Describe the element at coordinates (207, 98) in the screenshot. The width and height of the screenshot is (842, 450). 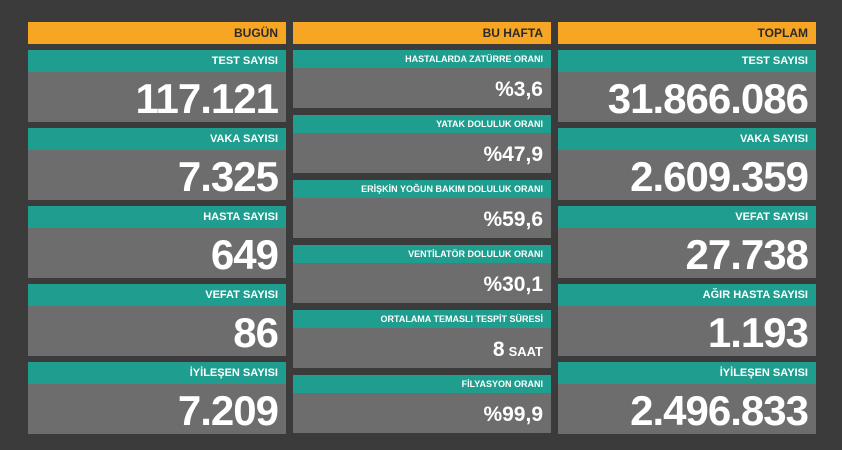
I see `stat-value: 117.121` at that location.